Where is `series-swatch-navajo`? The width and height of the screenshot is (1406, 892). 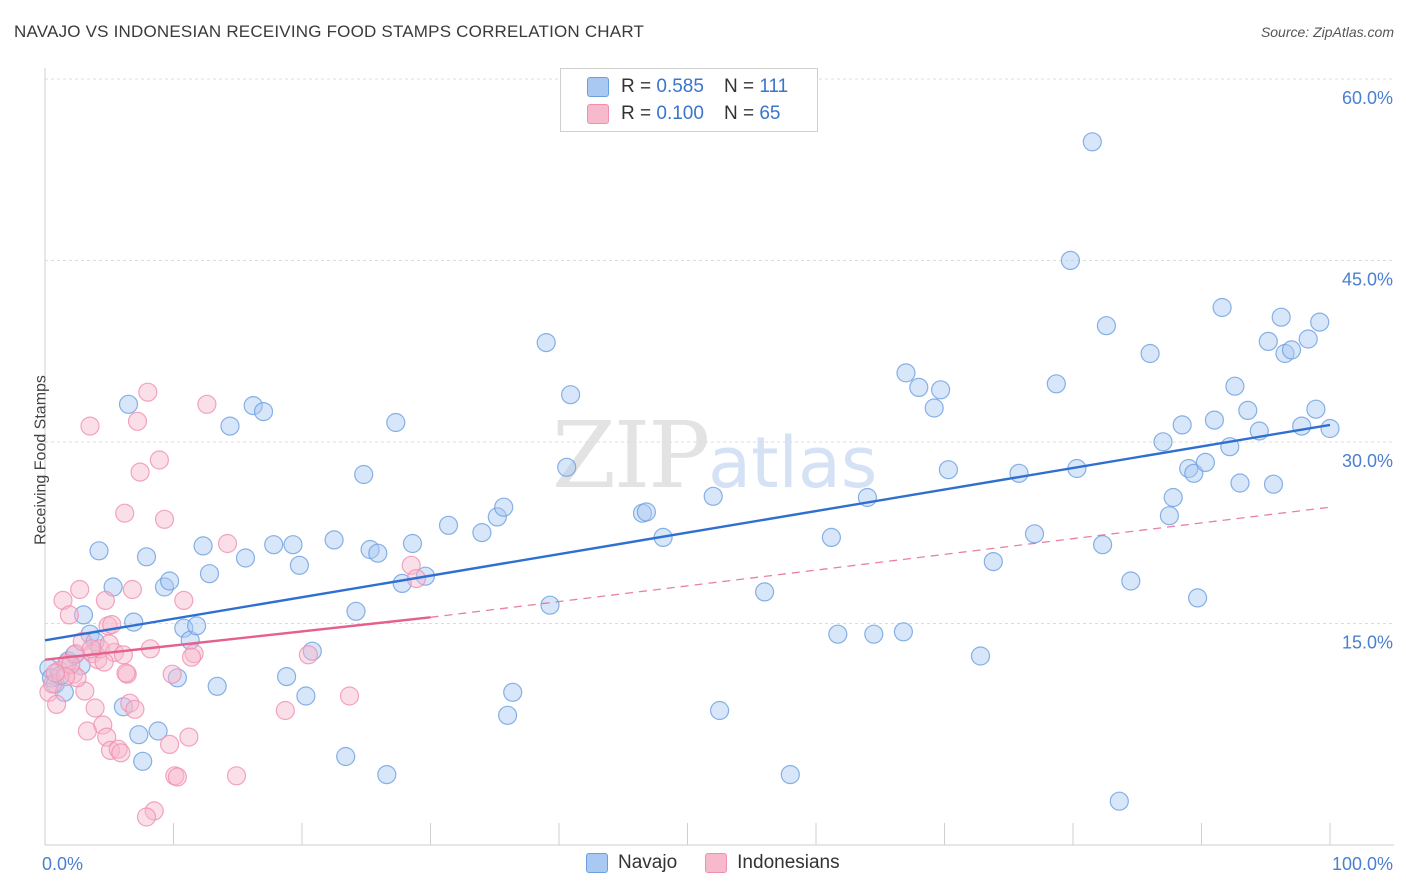 series-swatch-navajo is located at coordinates (597, 863).